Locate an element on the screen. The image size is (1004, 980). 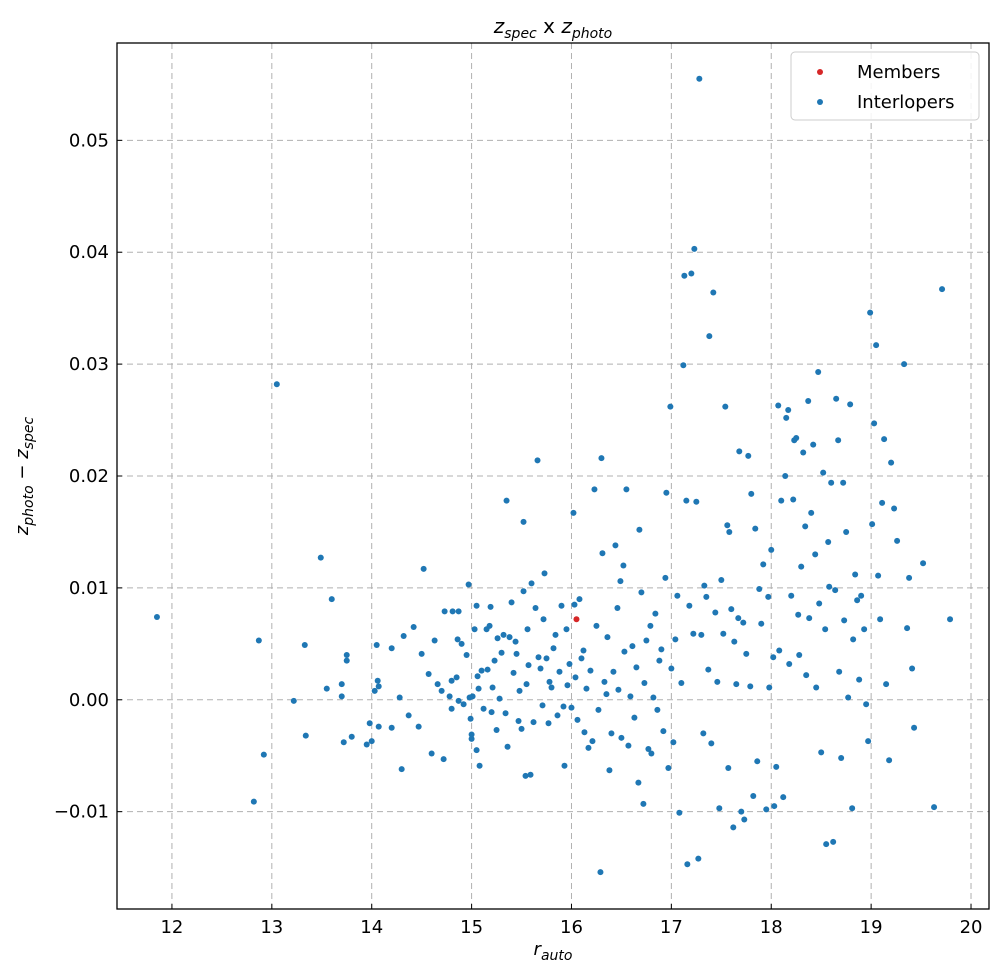
x-tick-label: 18 is located at coordinates (771, 927).